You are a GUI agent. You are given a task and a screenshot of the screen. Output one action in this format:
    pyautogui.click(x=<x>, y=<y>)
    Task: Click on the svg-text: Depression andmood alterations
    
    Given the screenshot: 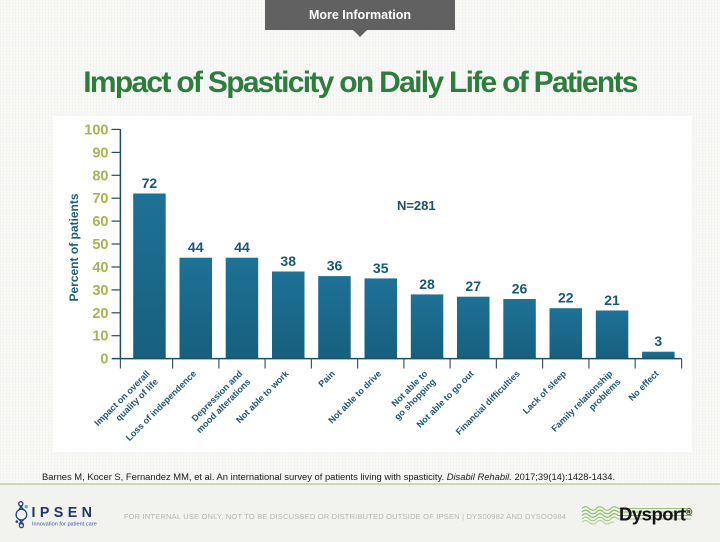 What is the action you would take?
    pyautogui.click(x=219, y=402)
    